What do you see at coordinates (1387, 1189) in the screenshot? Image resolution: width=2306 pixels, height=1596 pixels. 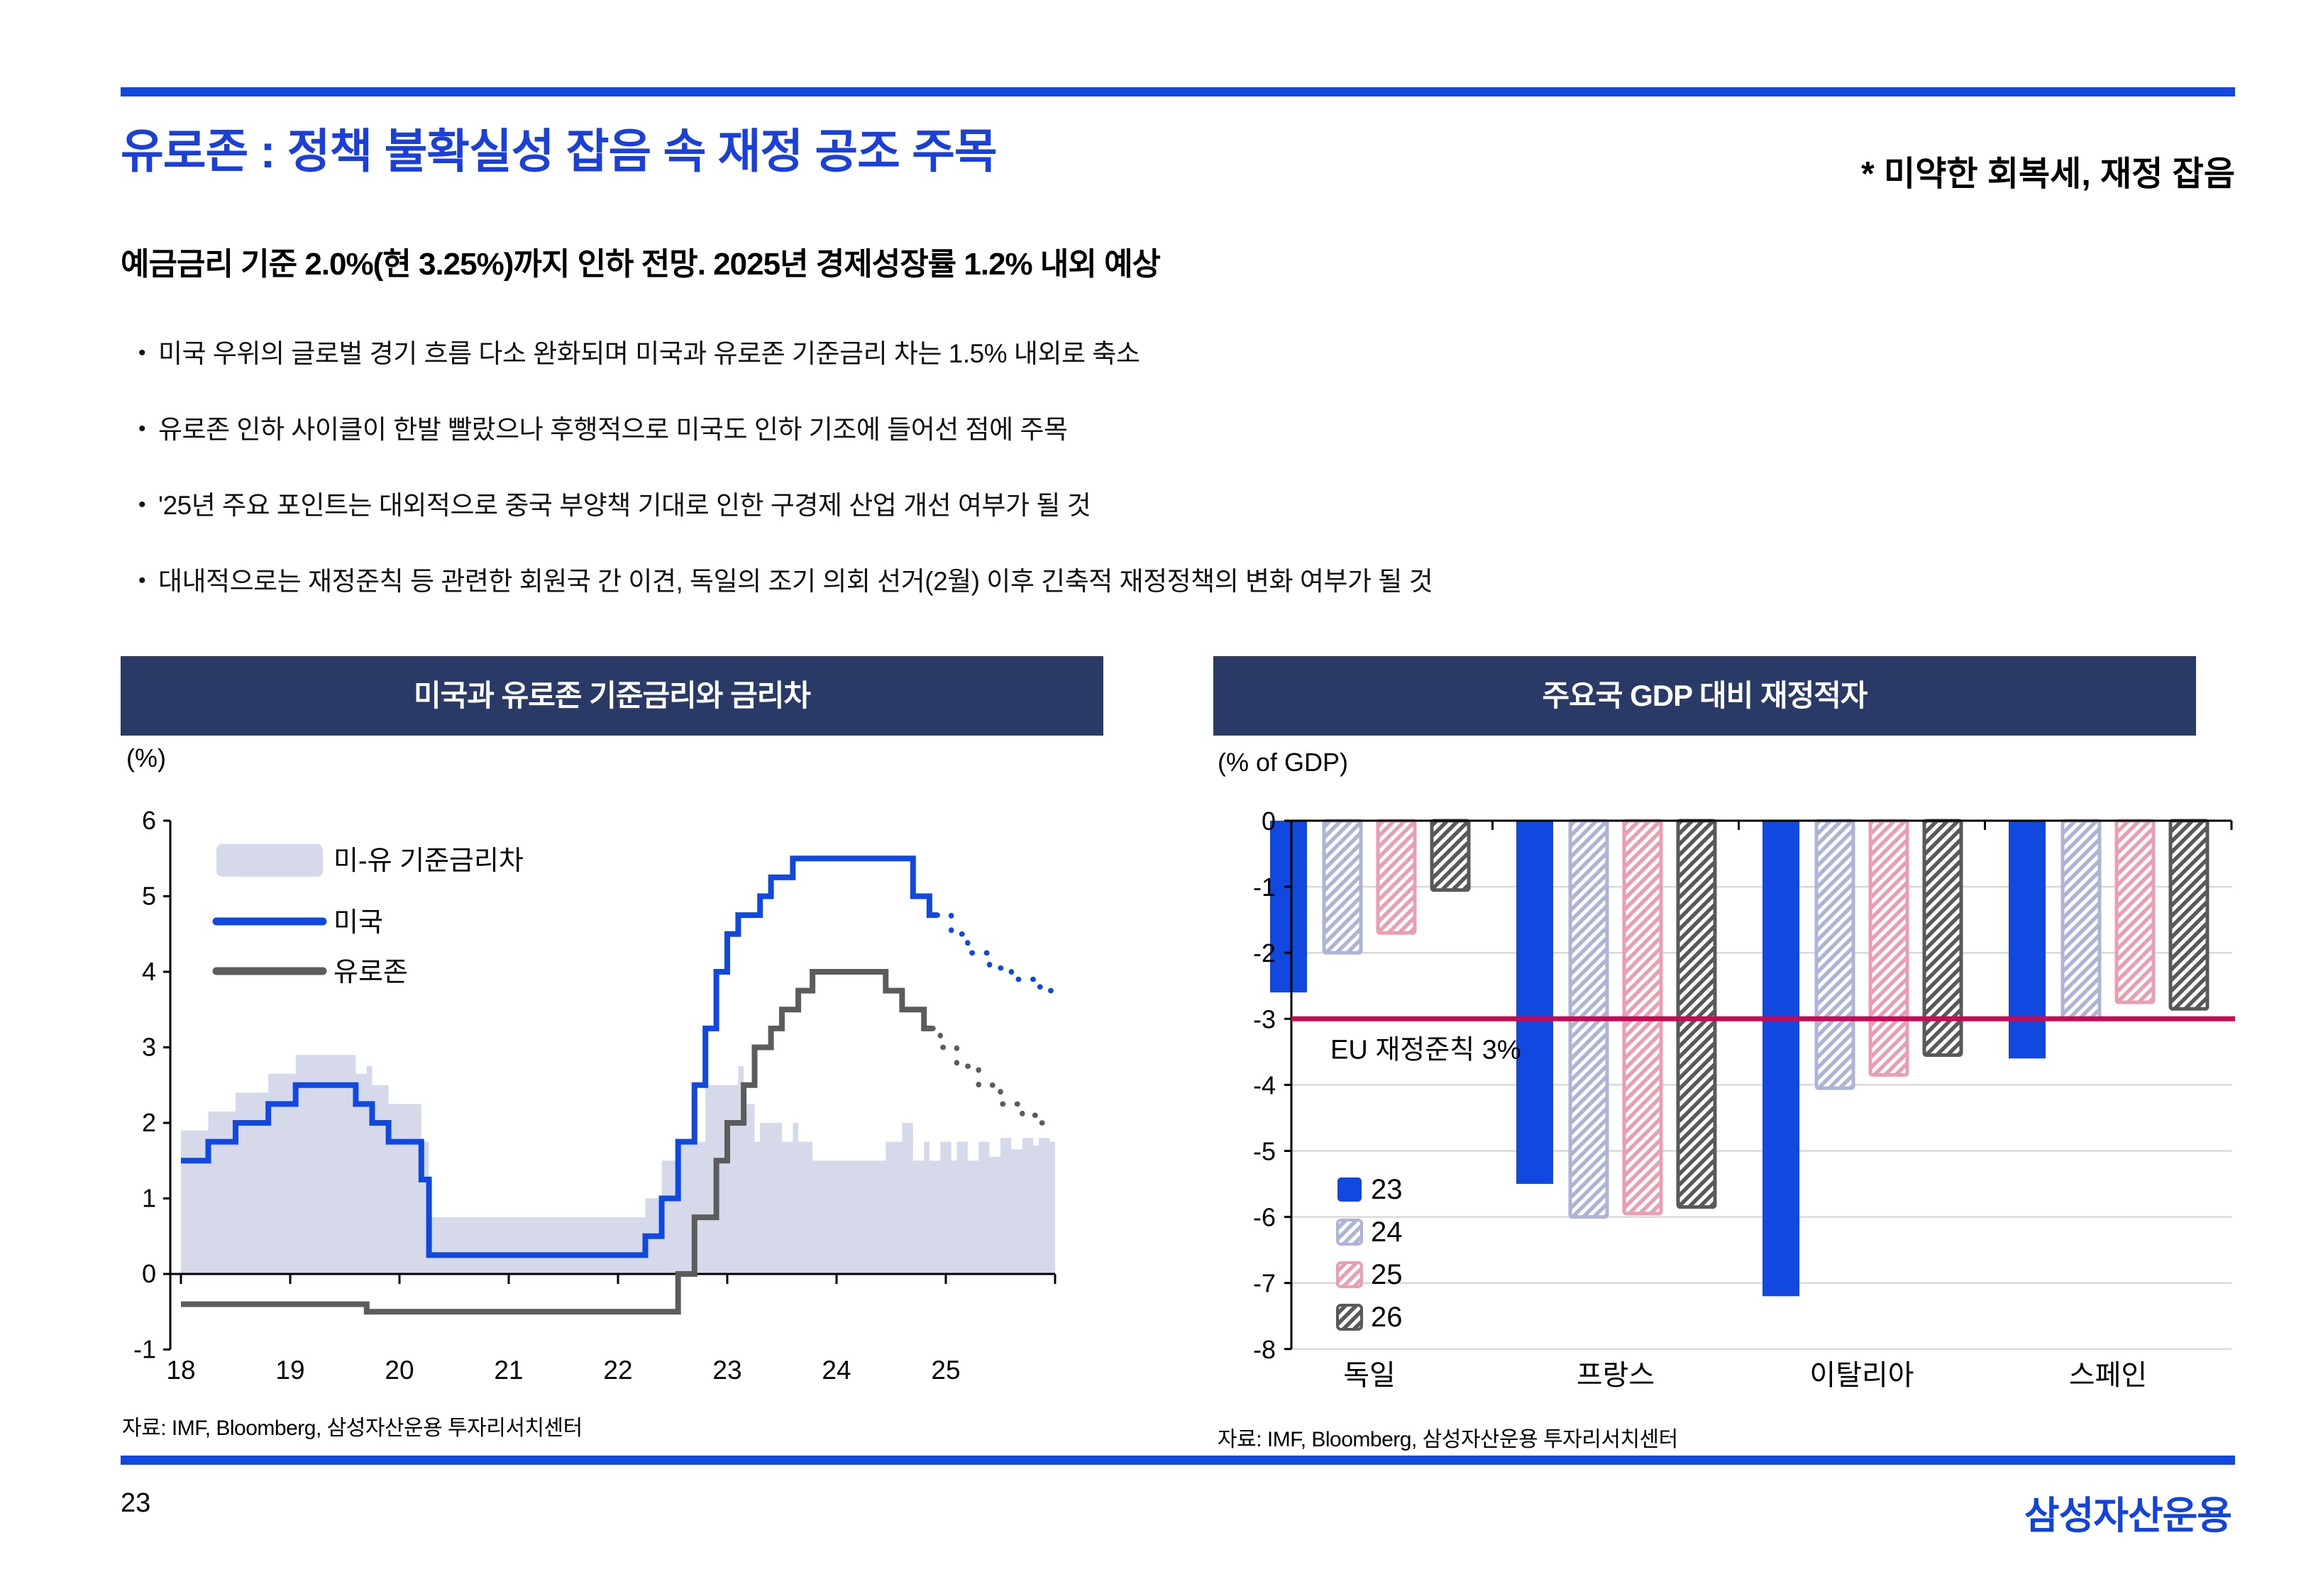 I see `legend-label: 23` at bounding box center [1387, 1189].